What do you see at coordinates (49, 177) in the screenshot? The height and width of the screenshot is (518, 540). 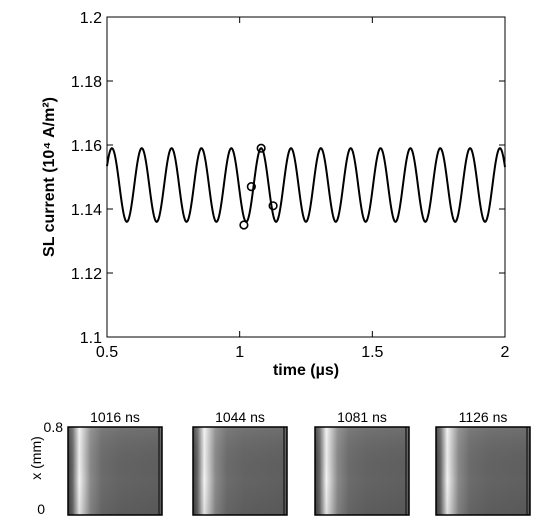 I see `y-axis-label: SL current (10⁴ A/m²)` at bounding box center [49, 177].